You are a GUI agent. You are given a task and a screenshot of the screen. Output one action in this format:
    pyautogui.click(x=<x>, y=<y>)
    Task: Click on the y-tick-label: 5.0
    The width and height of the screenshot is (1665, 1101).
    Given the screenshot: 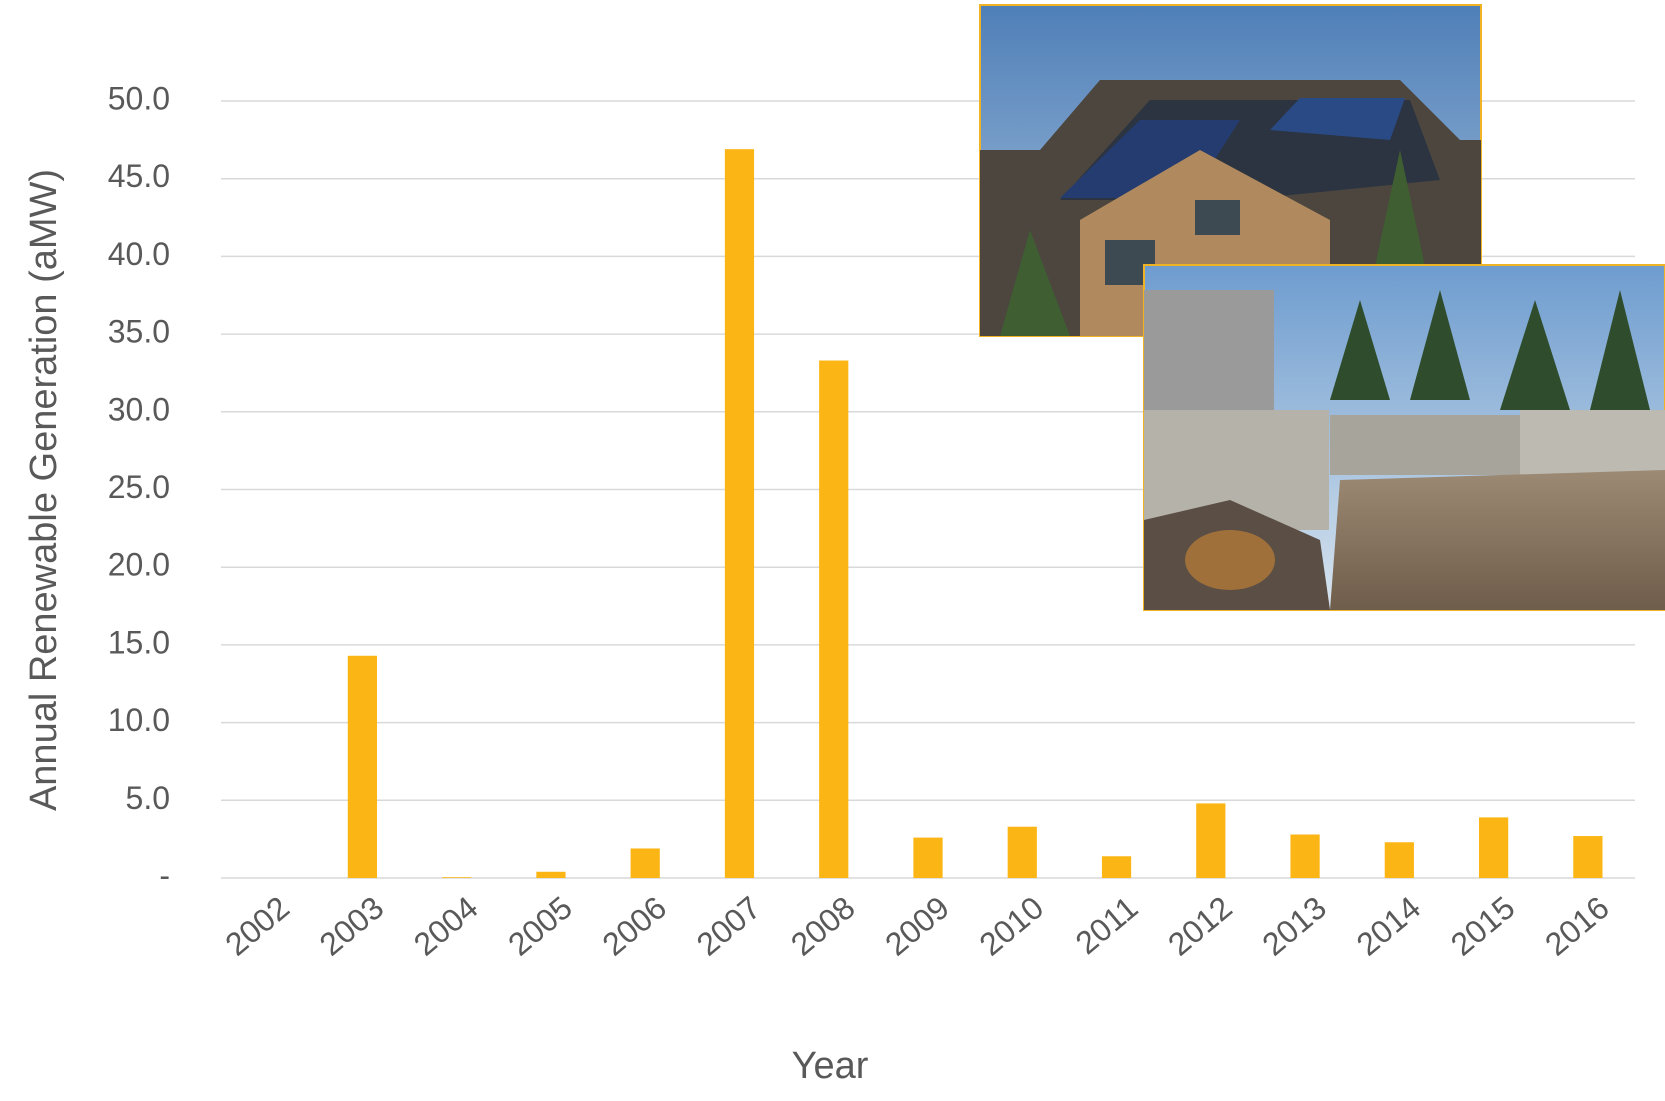 What is the action you would take?
    pyautogui.click(x=148, y=798)
    